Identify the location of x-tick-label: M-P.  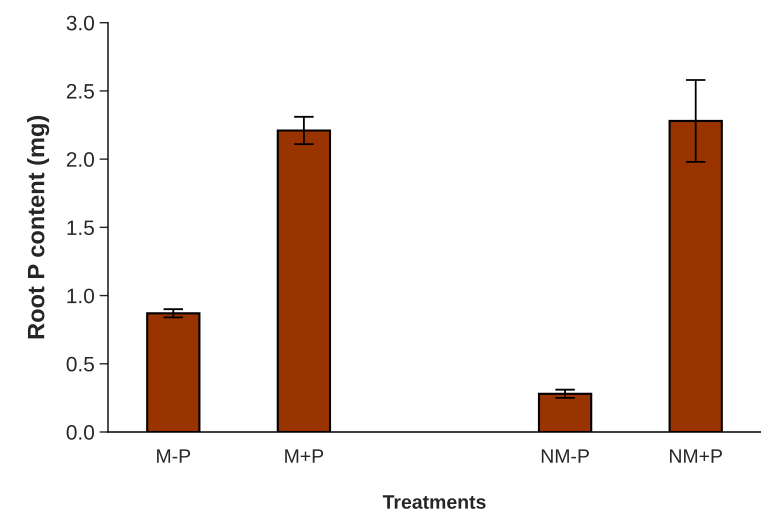
(173, 456).